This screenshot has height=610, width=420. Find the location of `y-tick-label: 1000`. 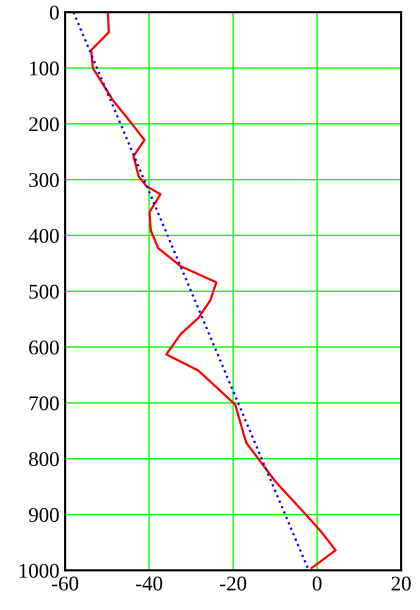

y-tick-label: 1000 is located at coordinates (39, 571).